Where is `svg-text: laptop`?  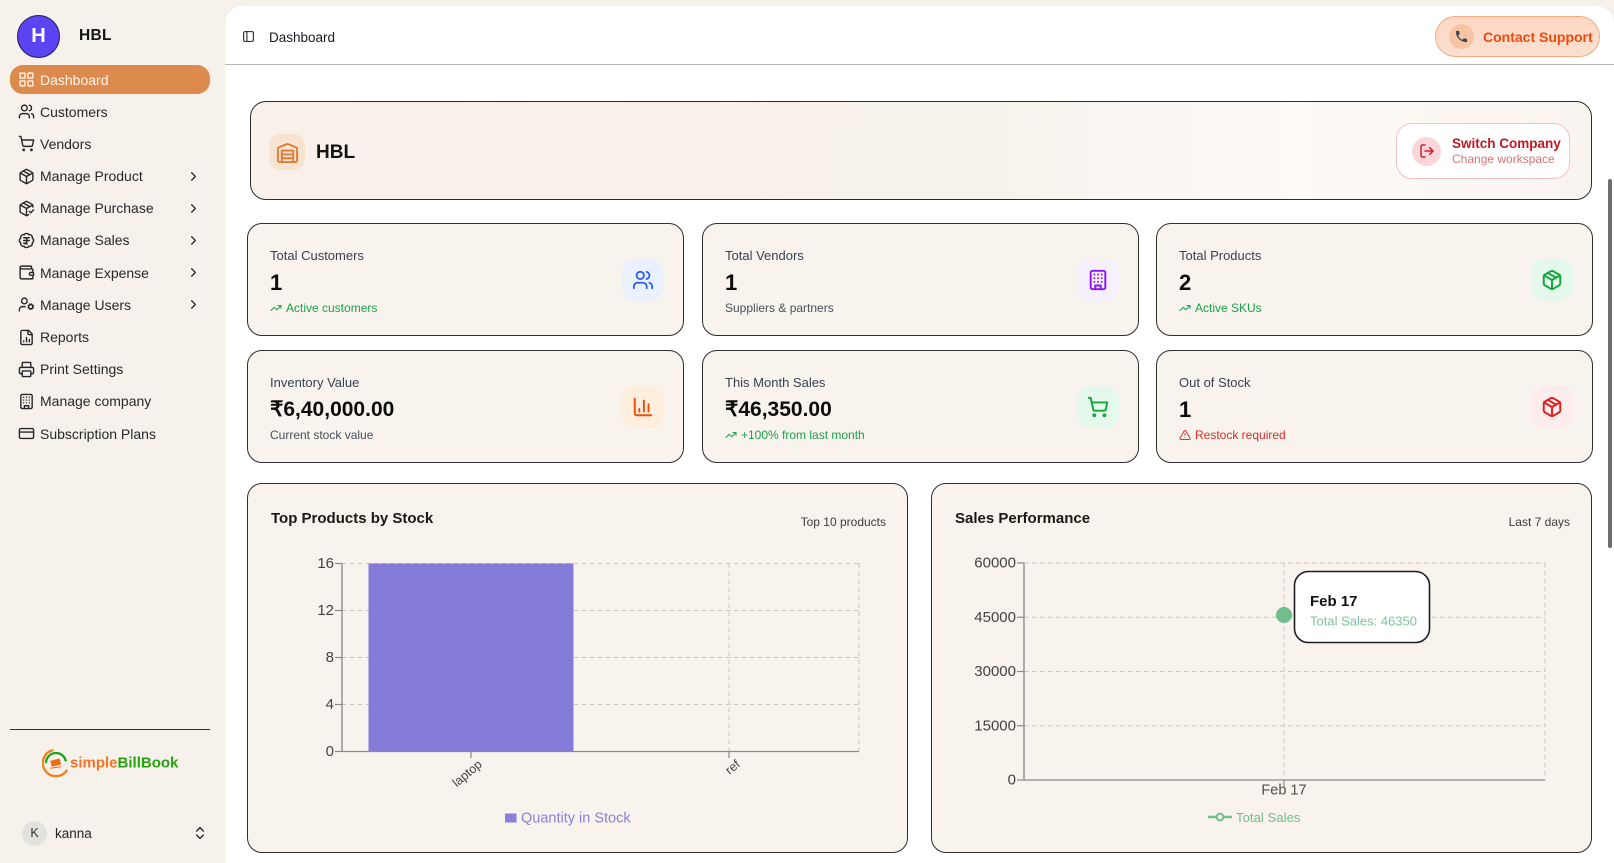 svg-text: laptop is located at coordinates (467, 773).